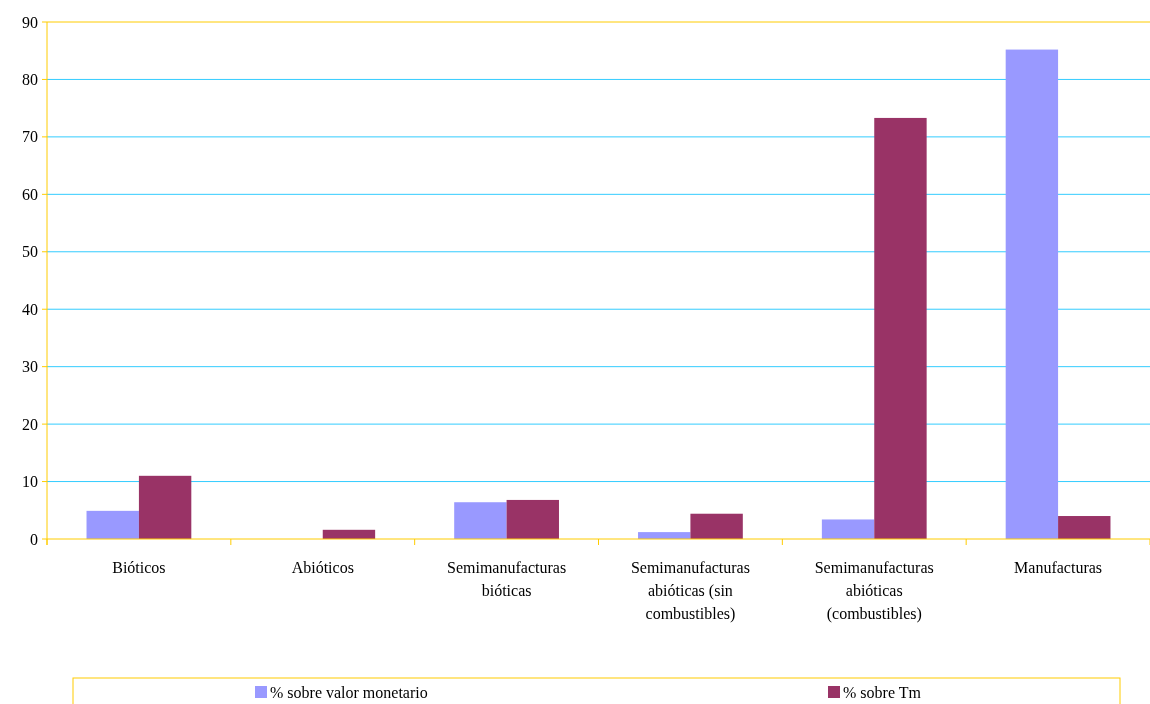 Image resolution: width=1150 pixels, height=704 pixels. Describe the element at coordinates (30, 252) in the screenshot. I see `y-tick-label: 50` at that location.